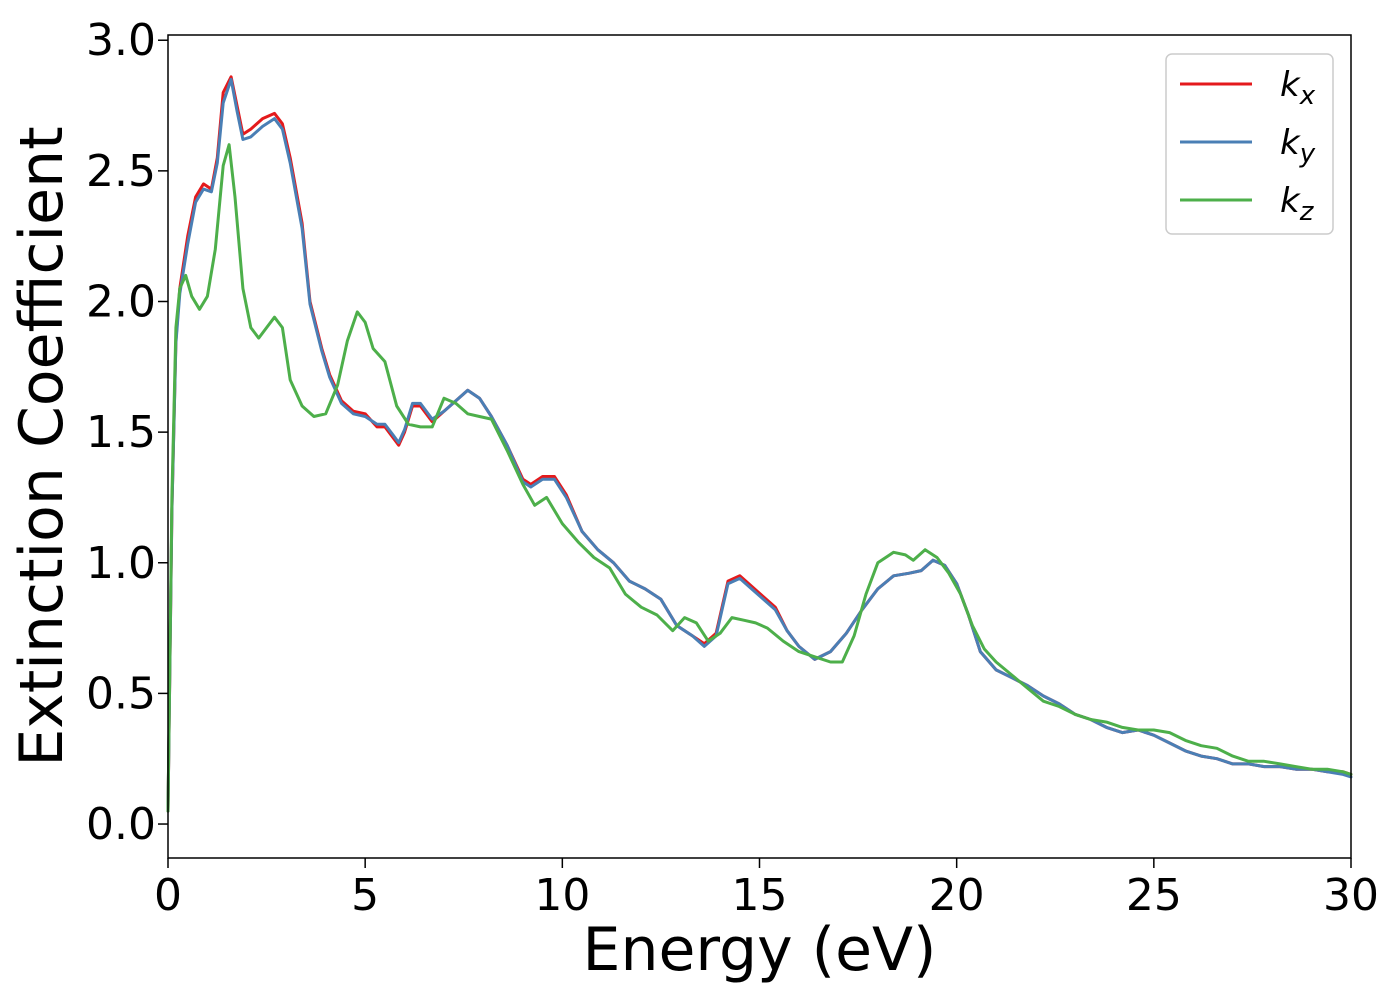  What do you see at coordinates (121, 301) in the screenshot?
I see `y-tick-label: 2.0` at bounding box center [121, 301].